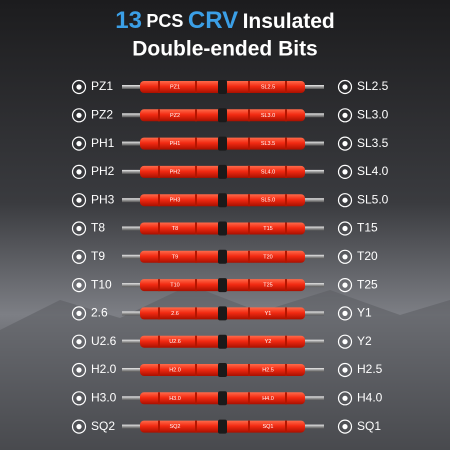 The image size is (450, 450). What do you see at coordinates (267, 286) in the screenshot?
I see `bit-print-right: T25` at bounding box center [267, 286].